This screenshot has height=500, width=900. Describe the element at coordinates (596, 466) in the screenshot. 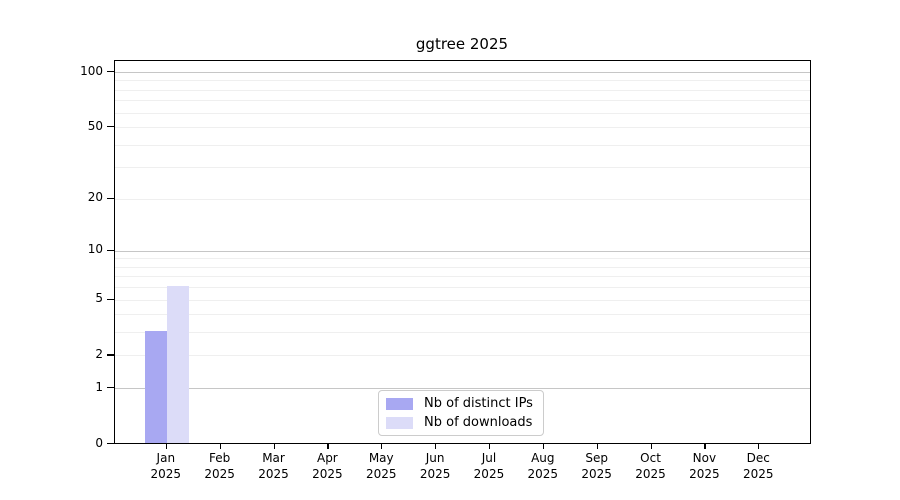

I see `x-tick-label: Sep 2025` at that location.